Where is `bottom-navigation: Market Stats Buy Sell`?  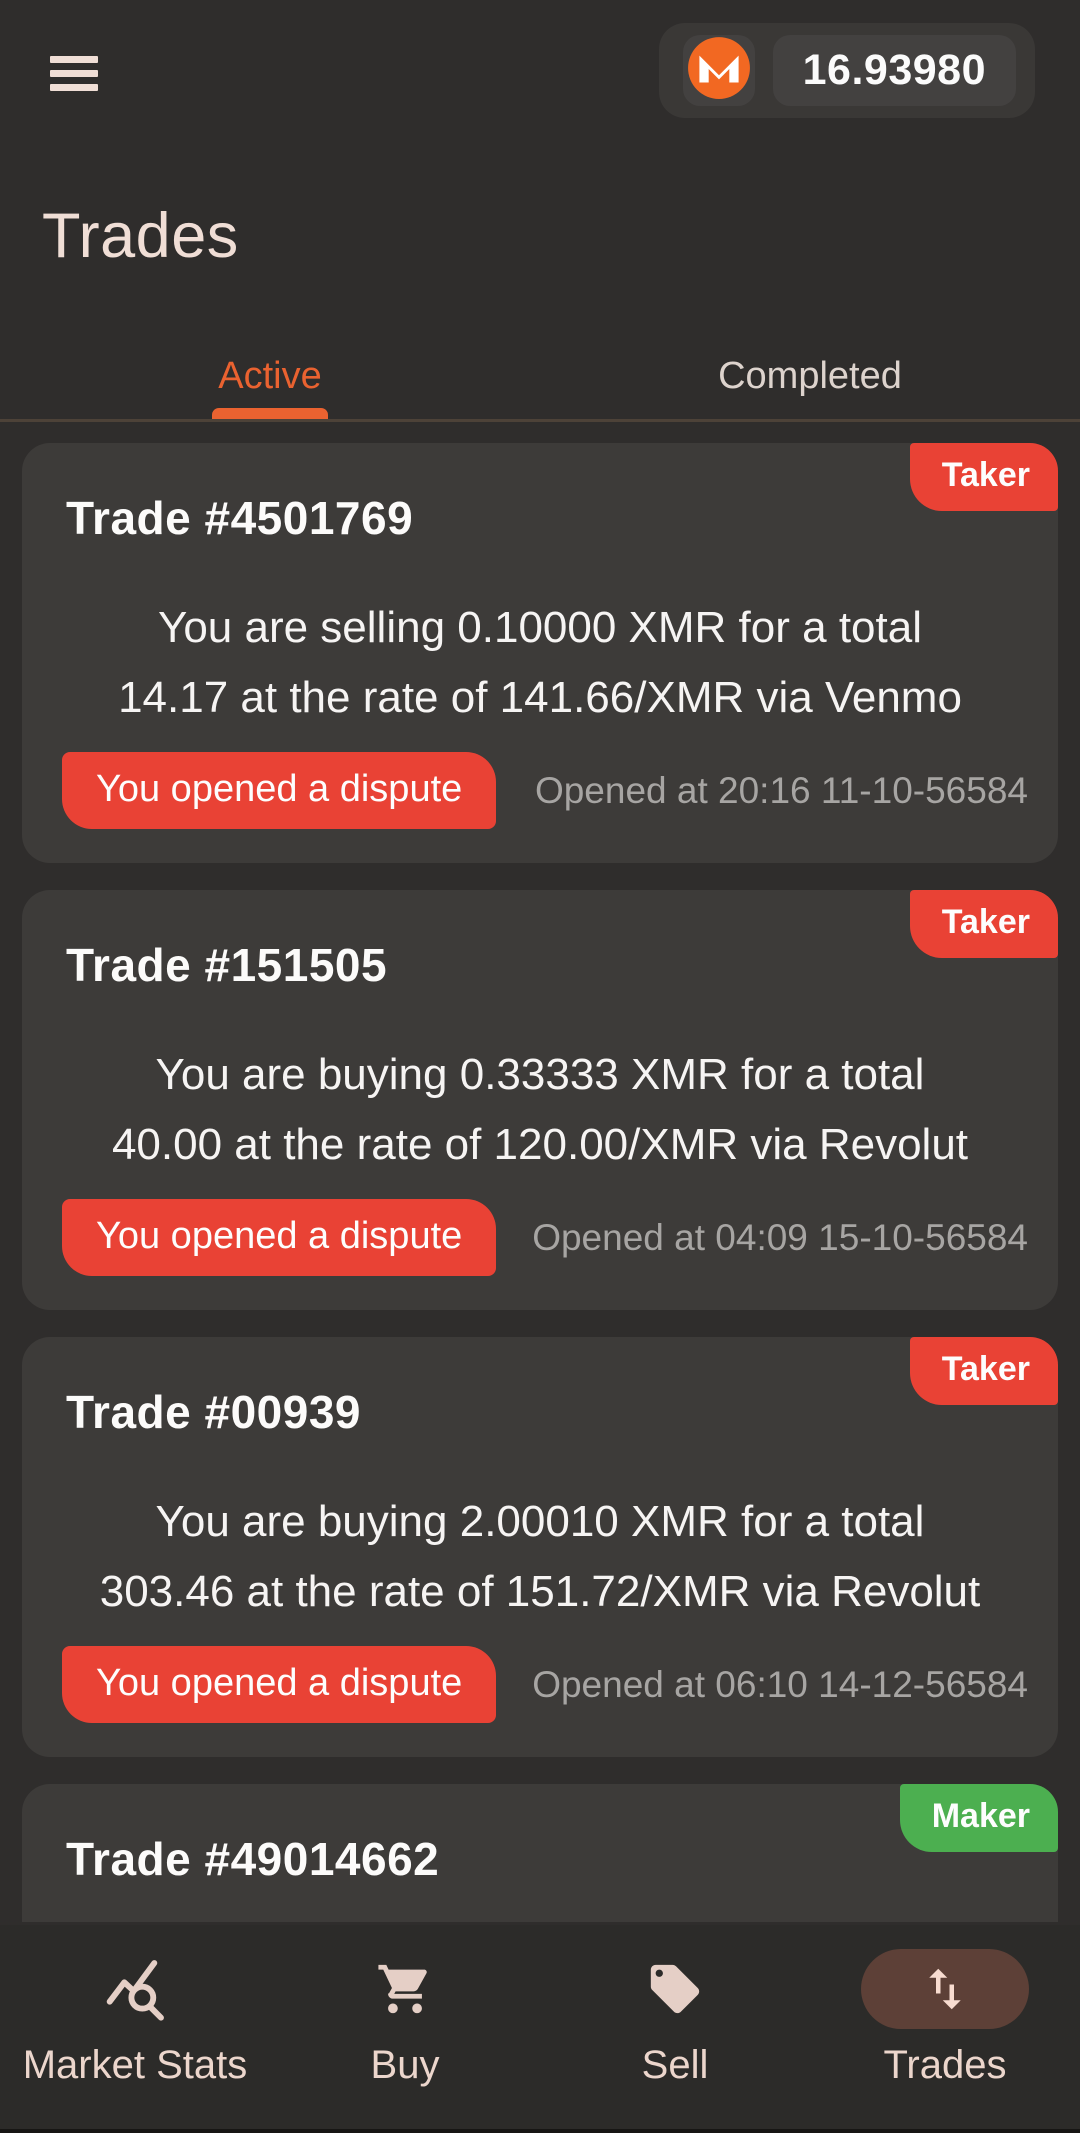 bottom-navigation: Market Stats Buy Sell is located at coordinates (540, 2027).